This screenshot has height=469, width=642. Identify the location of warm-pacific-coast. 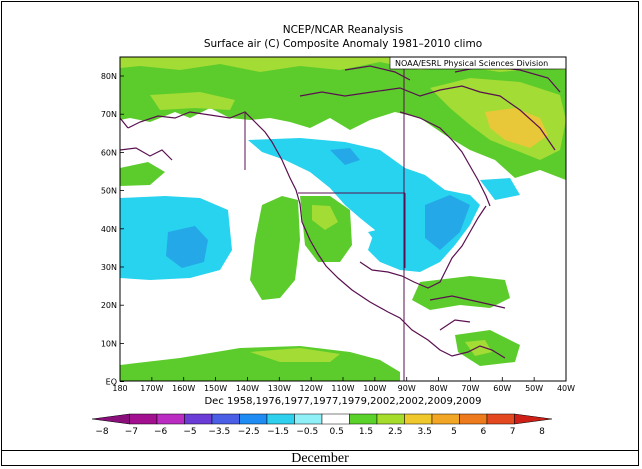
(275, 248).